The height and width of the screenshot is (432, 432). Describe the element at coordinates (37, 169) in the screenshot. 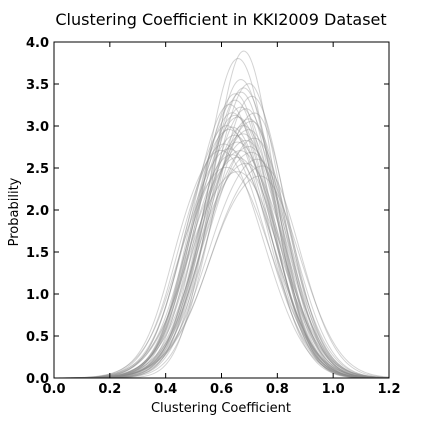

I see `y-tick-label: 2.5` at that location.